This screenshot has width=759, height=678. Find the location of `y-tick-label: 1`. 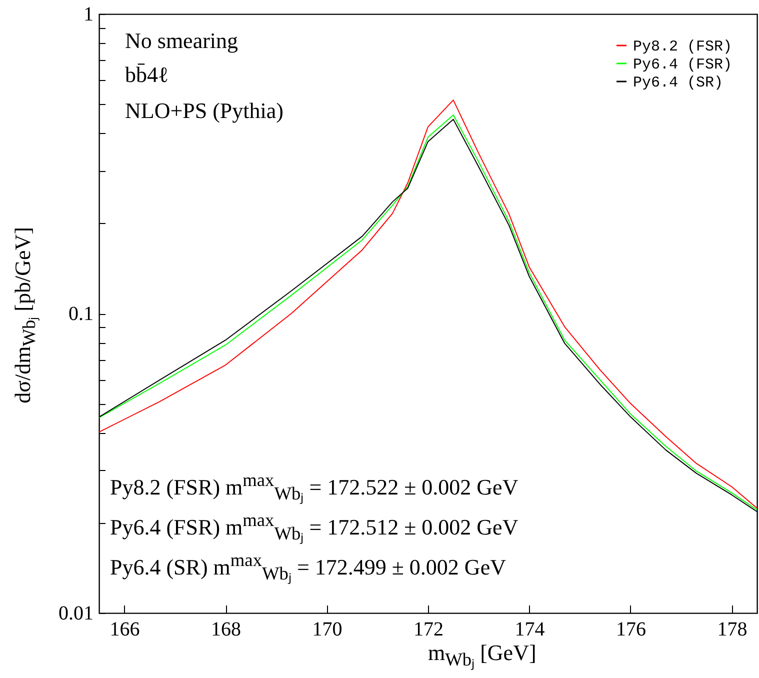

y-tick-label: 1 is located at coordinates (89, 15).